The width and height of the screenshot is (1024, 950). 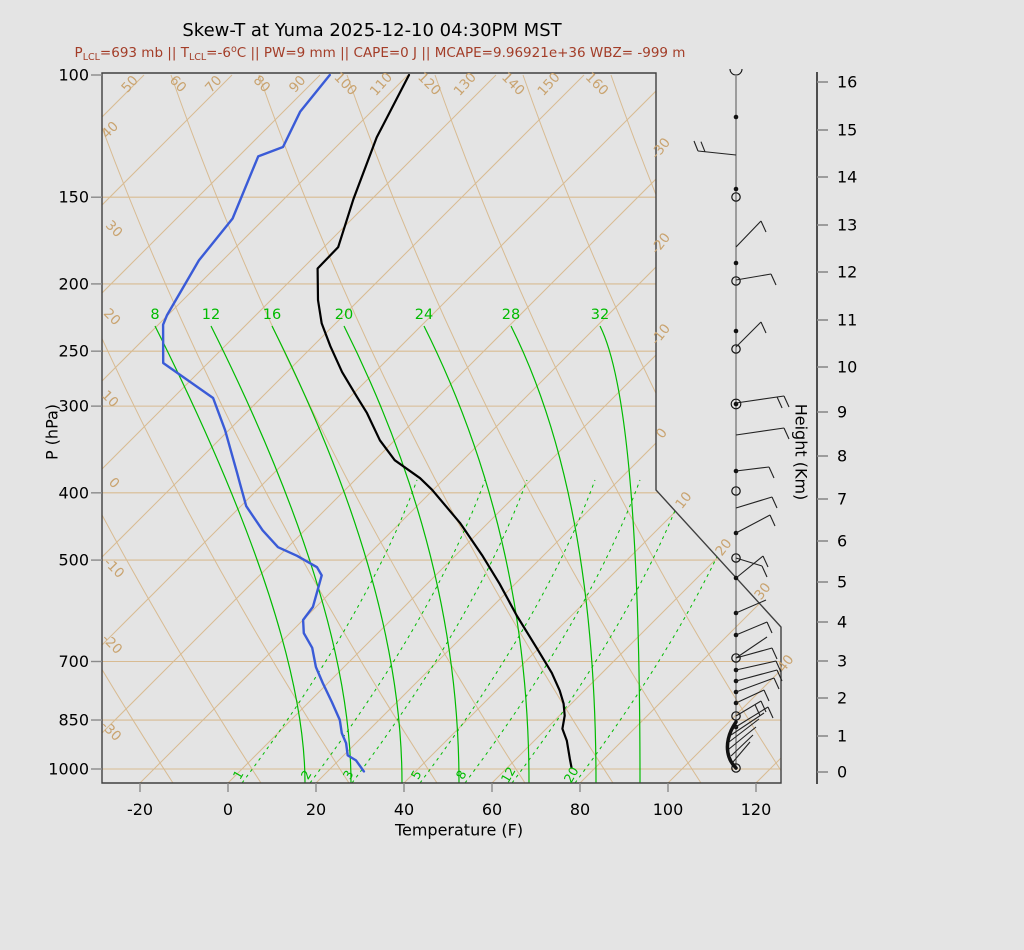 What do you see at coordinates (346, 84) in the screenshot?
I see `isotherm-label-top: 100` at bounding box center [346, 84].